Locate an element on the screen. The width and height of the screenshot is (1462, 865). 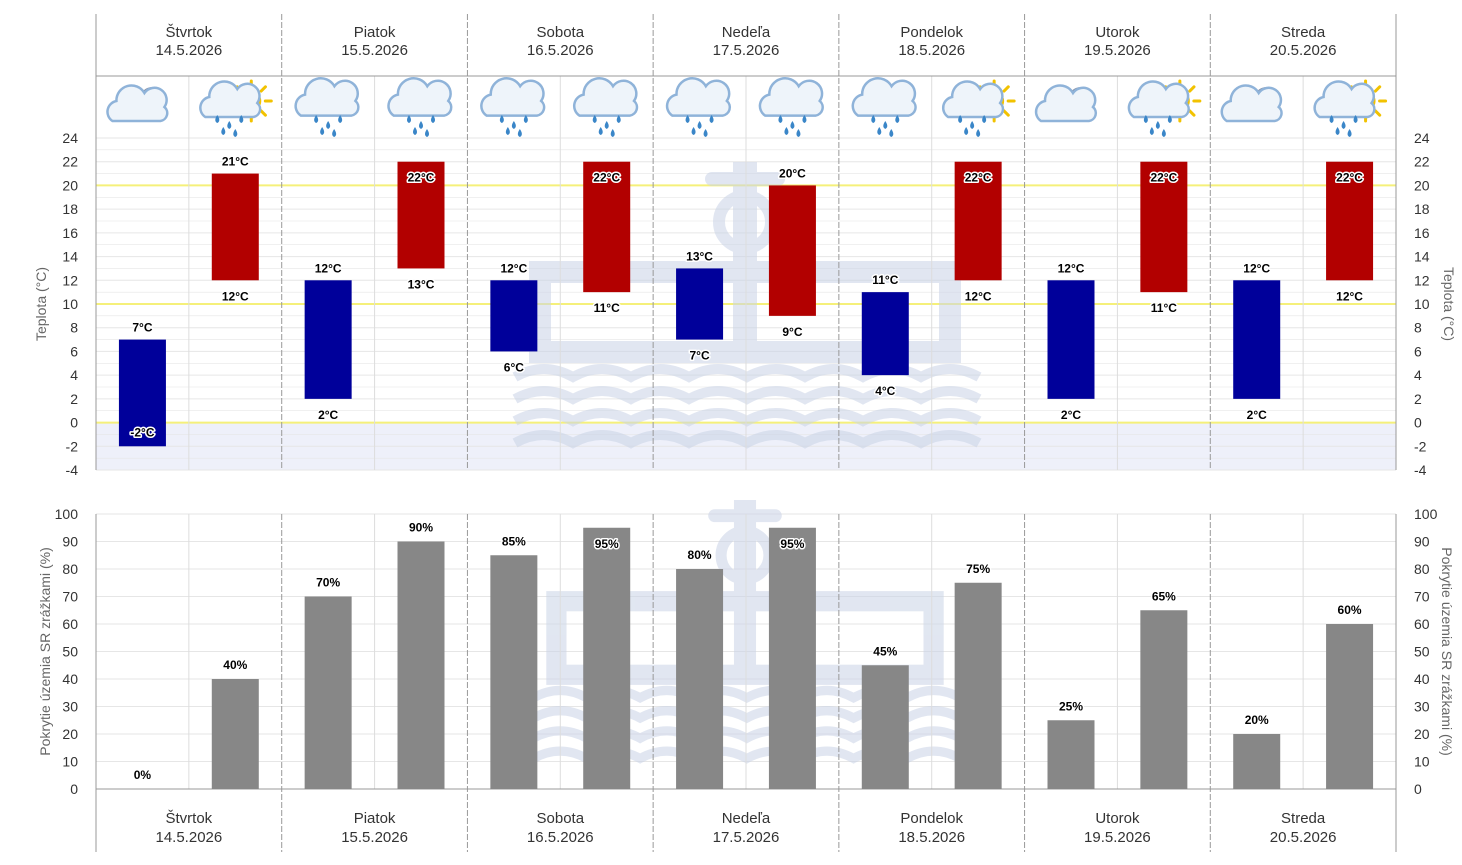
precipitation-label: 20% is located at coordinates (1257, 720).